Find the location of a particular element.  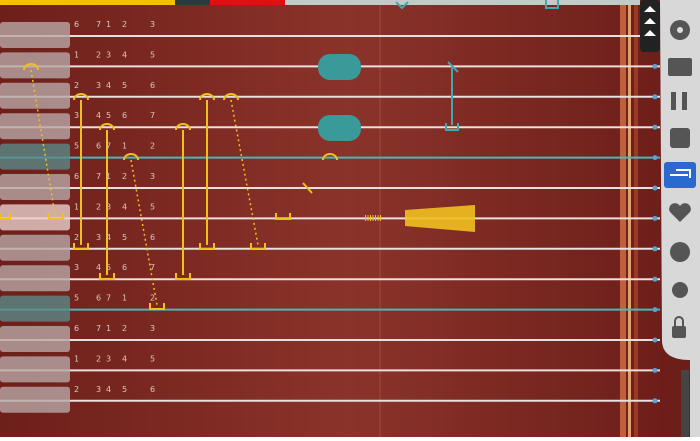

sidebar is located at coordinates (670, 218).